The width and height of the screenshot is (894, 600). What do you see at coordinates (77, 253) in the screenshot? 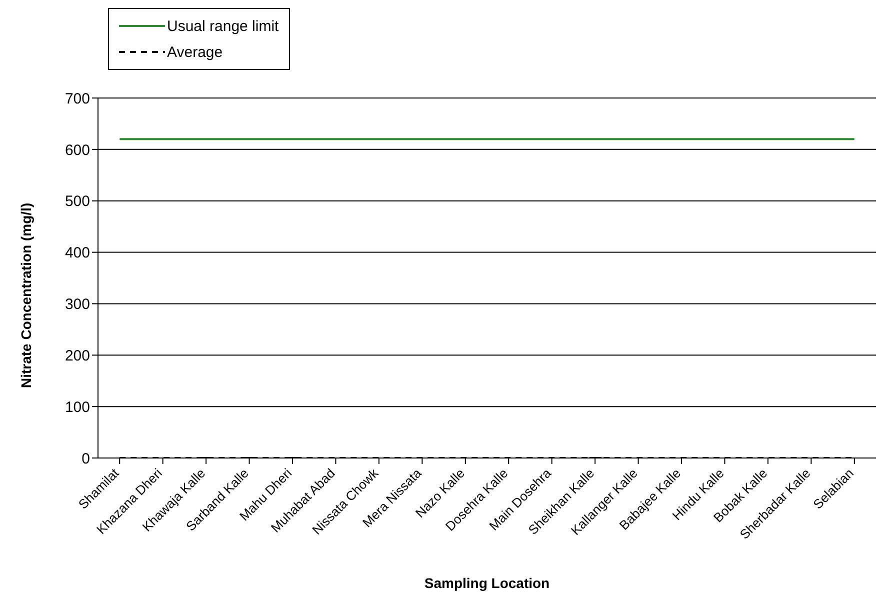
I see `y-tick-label: 400` at bounding box center [77, 253].